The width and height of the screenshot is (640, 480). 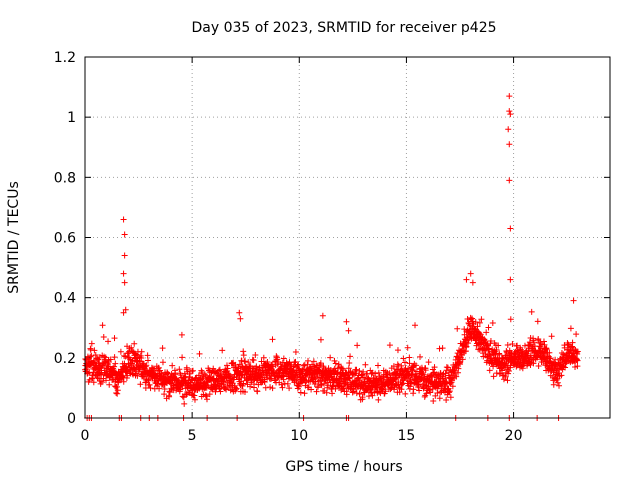 I want to click on x-tick-label: 0, so click(x=85, y=436).